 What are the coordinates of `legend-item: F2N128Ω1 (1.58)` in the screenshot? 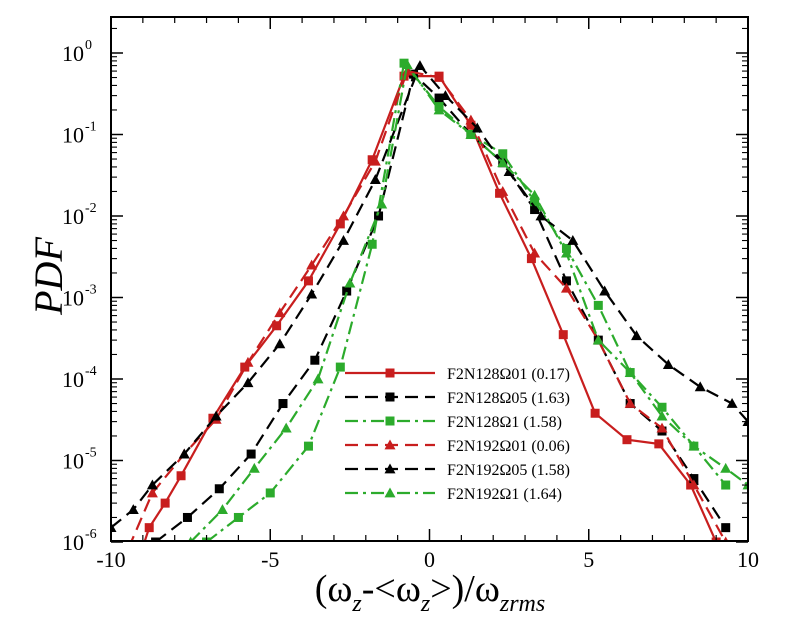 It's located at (453, 422).